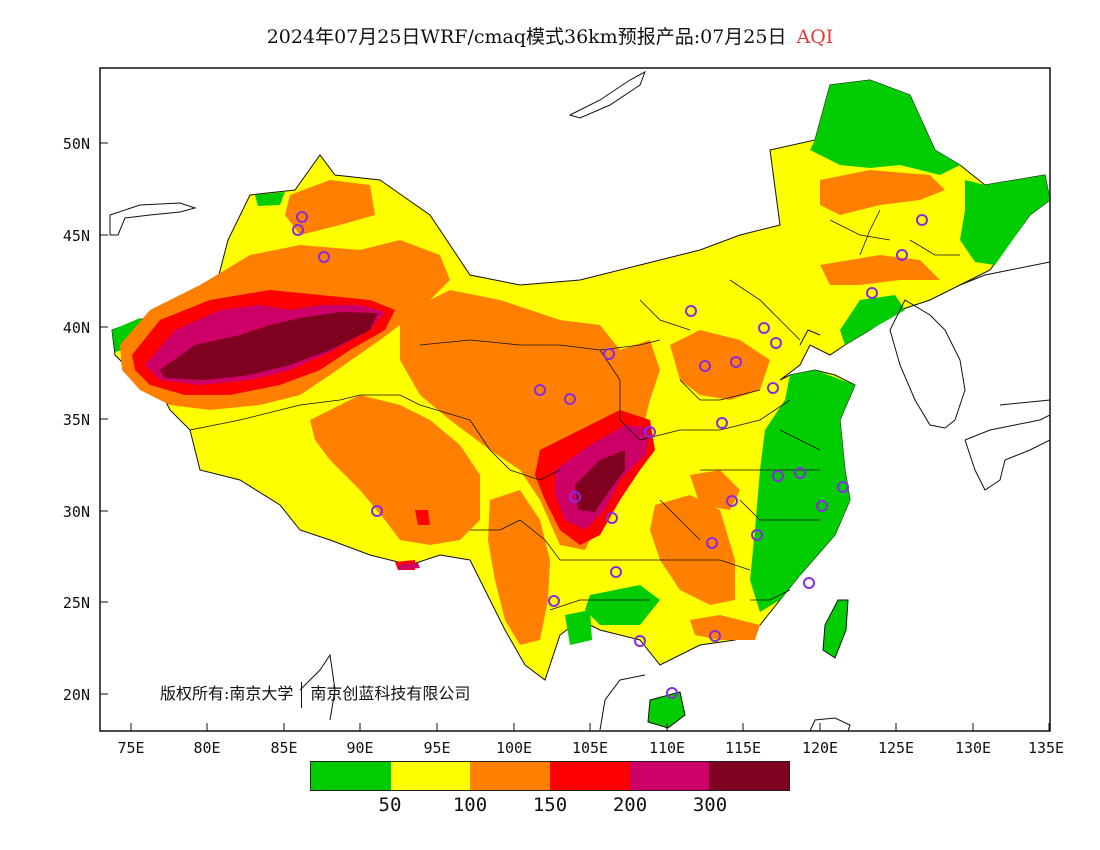  What do you see at coordinates (710, 805) in the screenshot?
I see `legend-label: 300` at bounding box center [710, 805].